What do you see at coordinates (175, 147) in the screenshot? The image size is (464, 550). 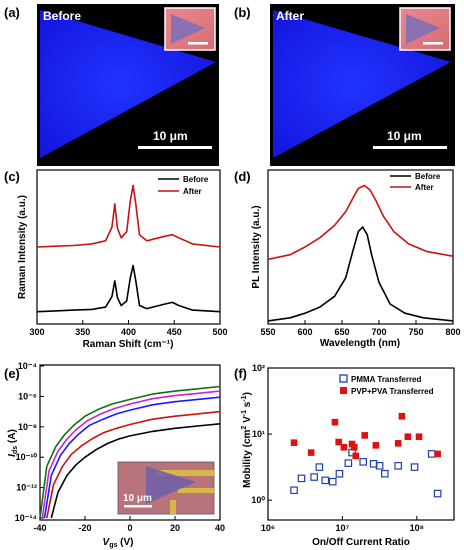 I see `panel-a-scalebar` at bounding box center [175, 147].